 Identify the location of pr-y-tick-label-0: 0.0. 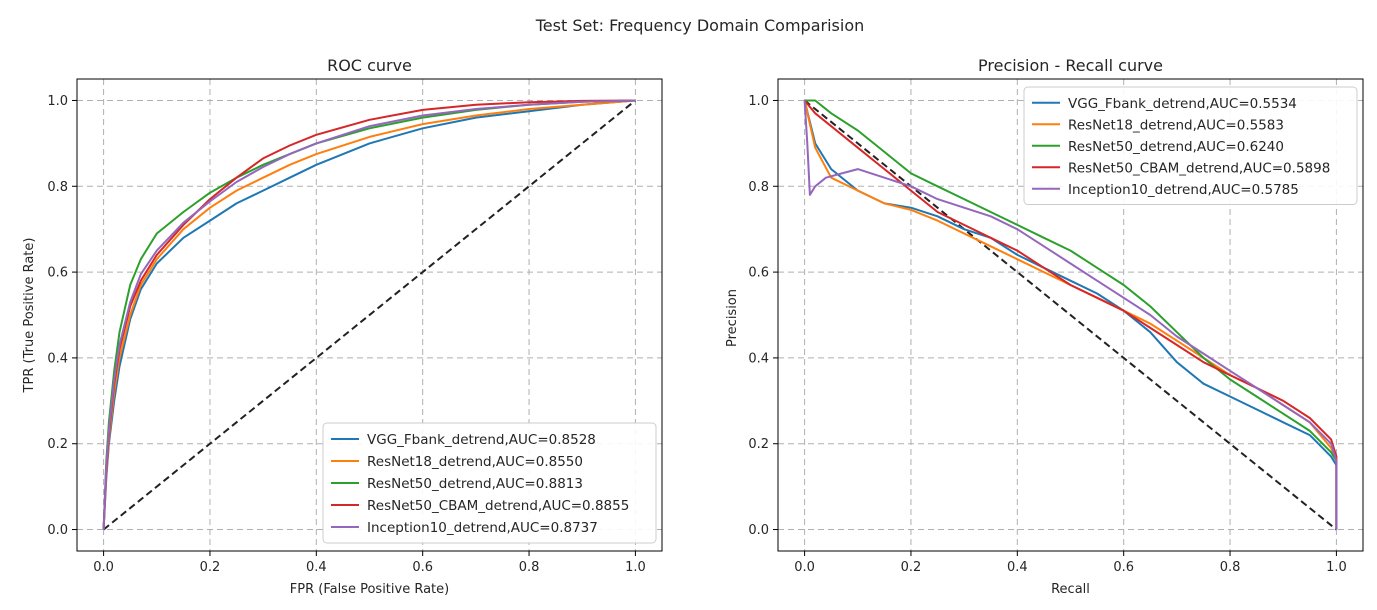
(758, 530).